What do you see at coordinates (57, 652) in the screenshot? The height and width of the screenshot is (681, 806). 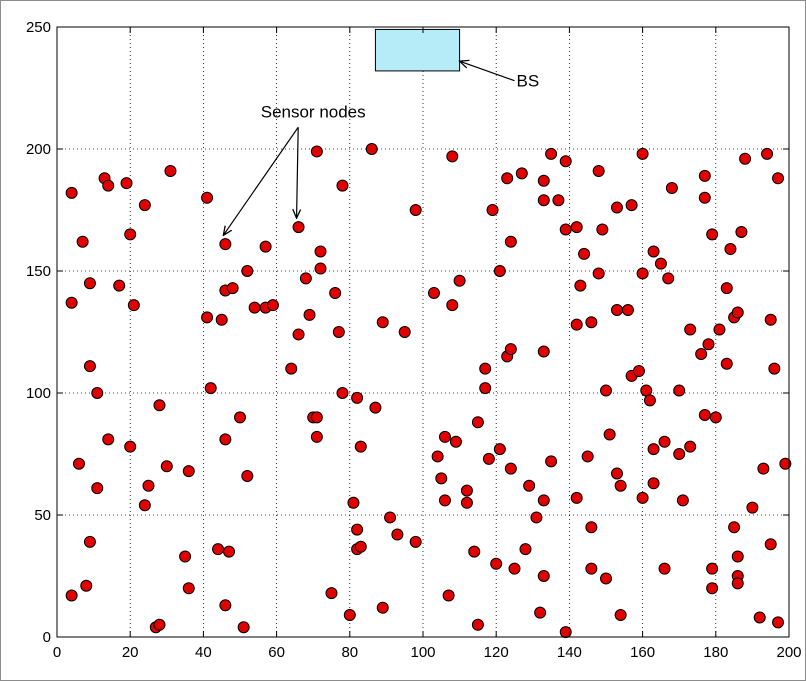 I see `x-tick-label: 0` at bounding box center [57, 652].